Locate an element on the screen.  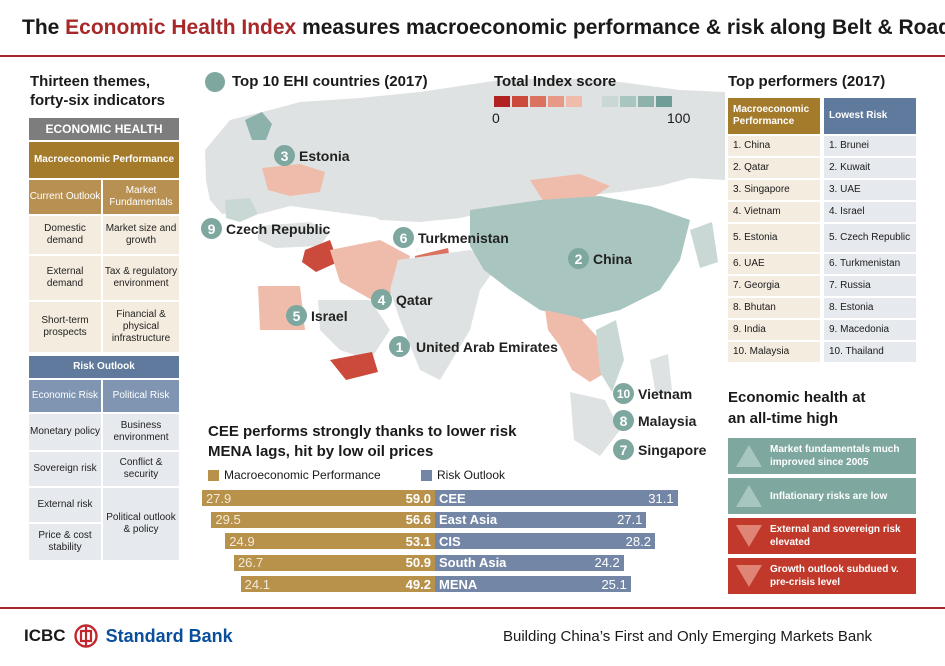
pin-number: 4 is located at coordinates (381, 299).